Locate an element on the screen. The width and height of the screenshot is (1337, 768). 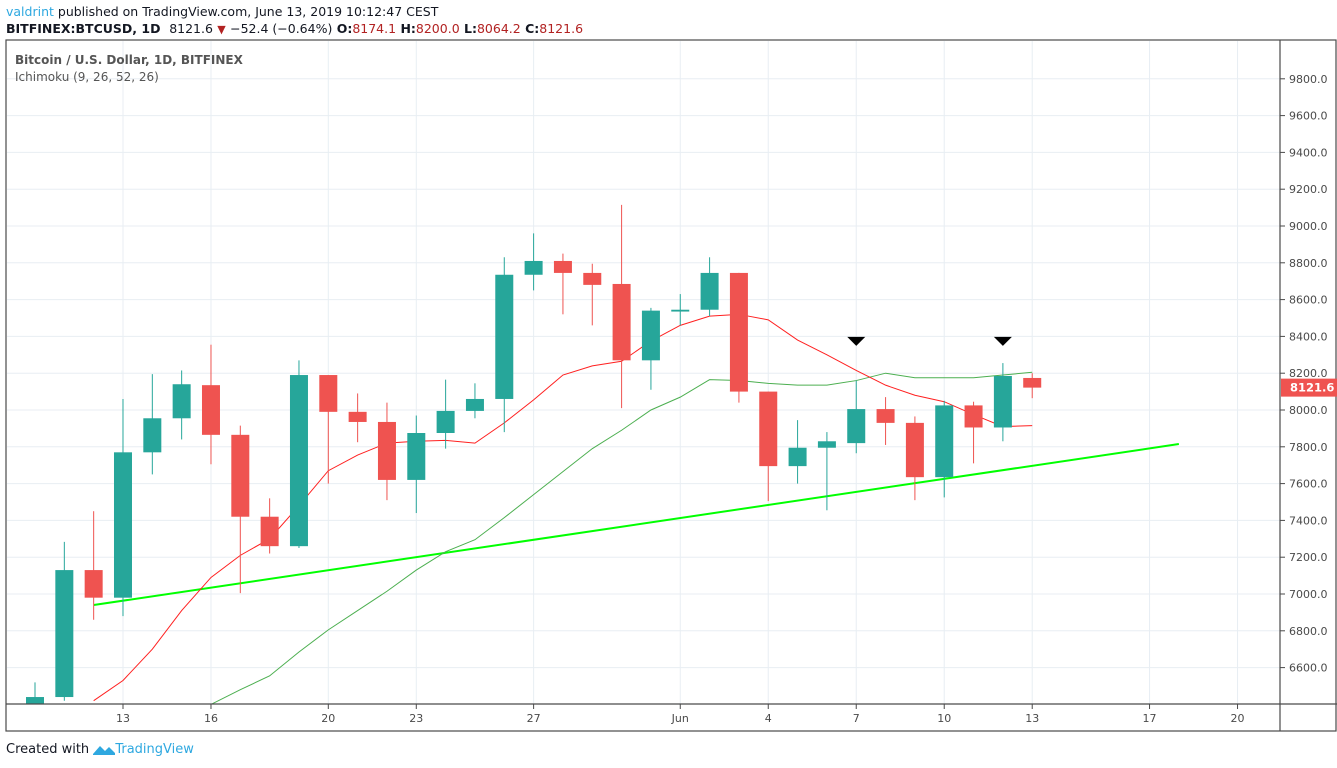
y-tick-label: 8400.0 is located at coordinates (1308, 336).